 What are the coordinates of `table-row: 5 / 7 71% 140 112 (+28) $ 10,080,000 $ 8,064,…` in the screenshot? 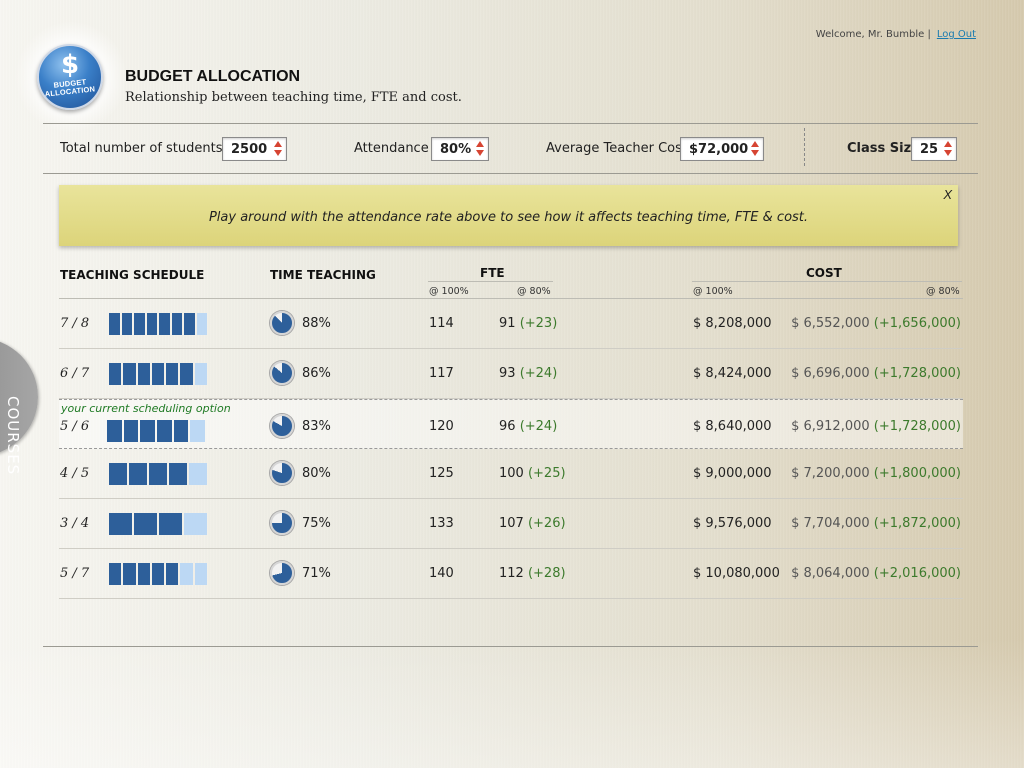 It's located at (511, 574).